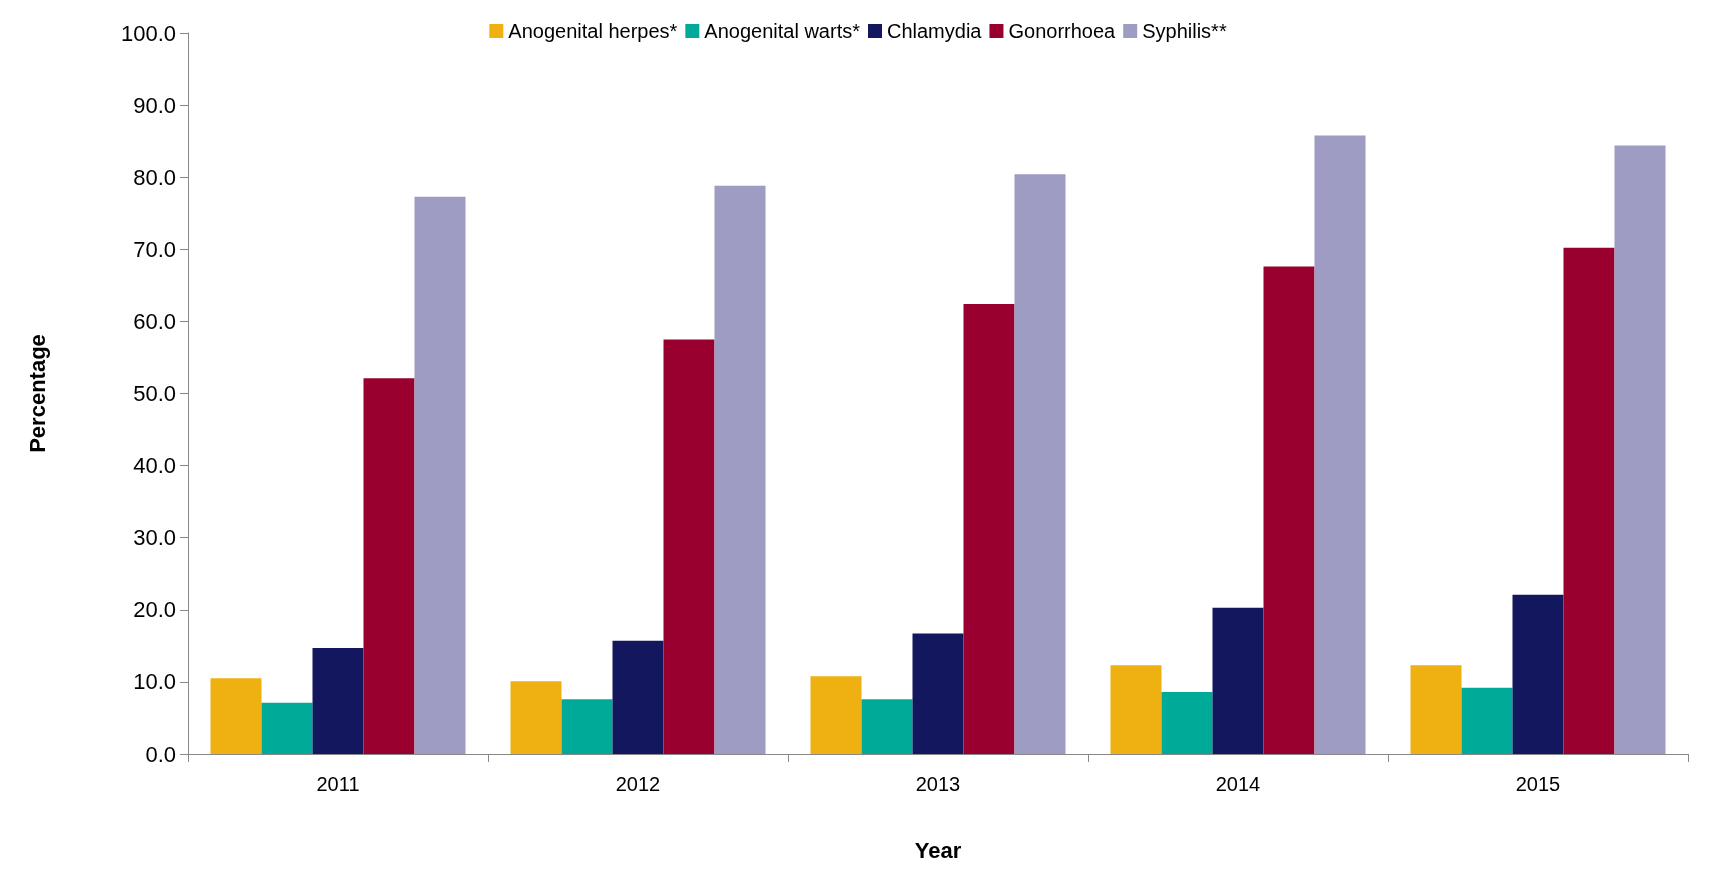  What do you see at coordinates (154, 177) in the screenshot?
I see `y-tick-label: 80.0` at bounding box center [154, 177].